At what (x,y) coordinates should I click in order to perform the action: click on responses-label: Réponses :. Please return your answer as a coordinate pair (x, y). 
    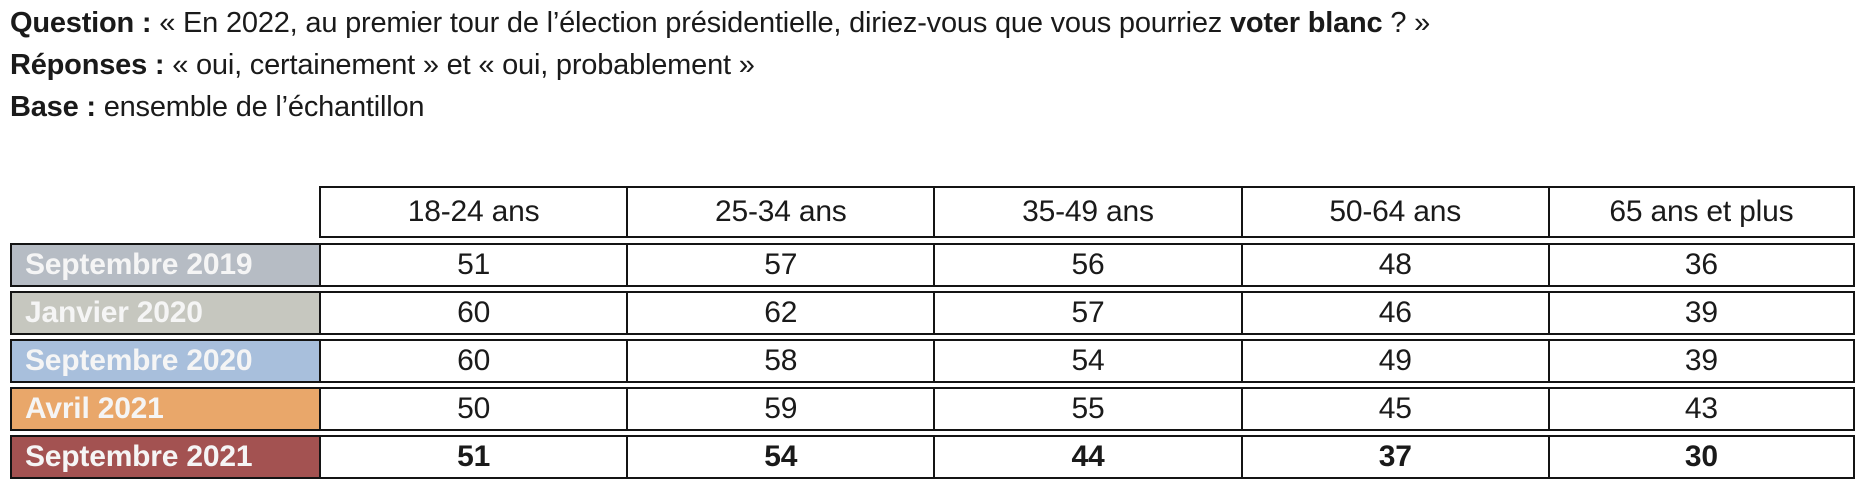
    Looking at the image, I should click on (87, 65).